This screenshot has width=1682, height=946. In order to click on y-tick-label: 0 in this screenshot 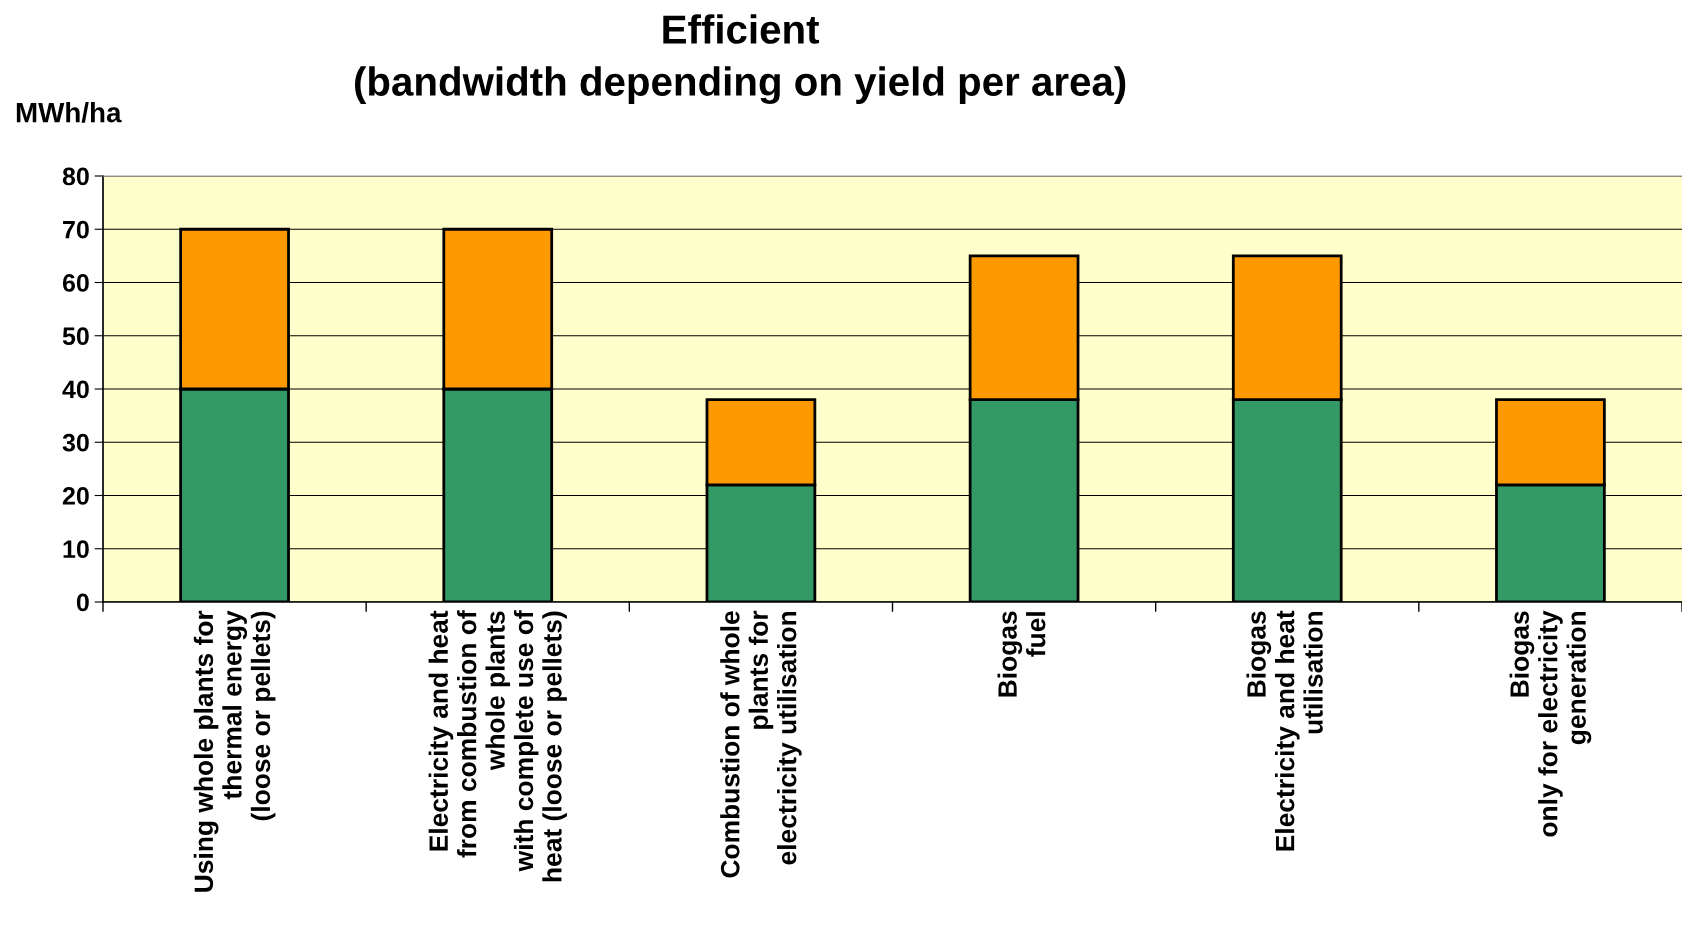, I will do `click(82, 602)`.